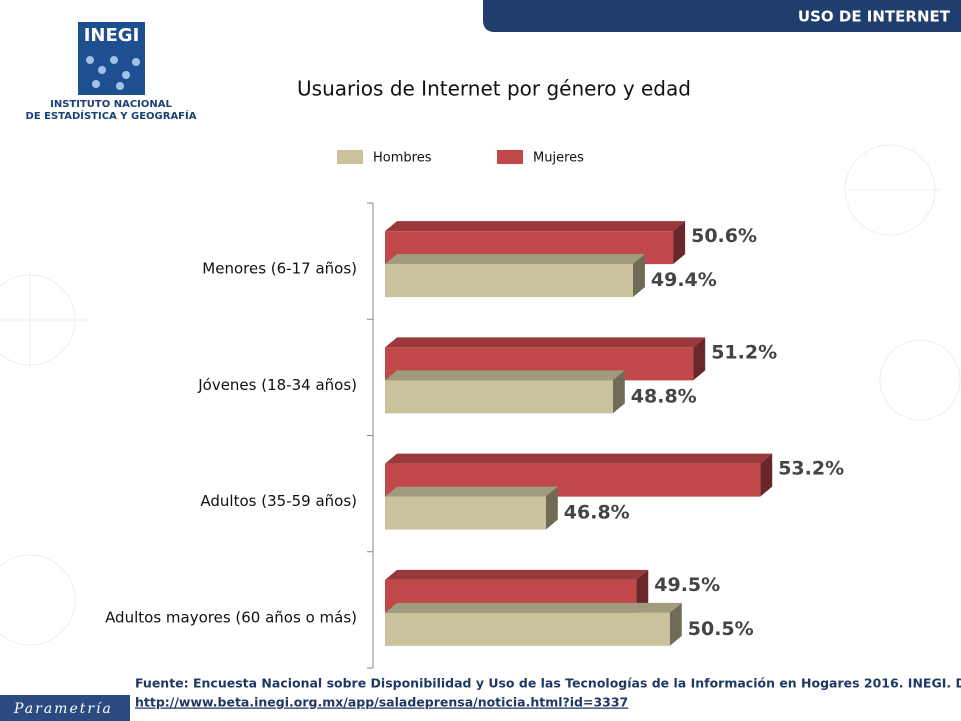  Describe the element at coordinates (722, 16) in the screenshot. I see `header-bar` at that location.